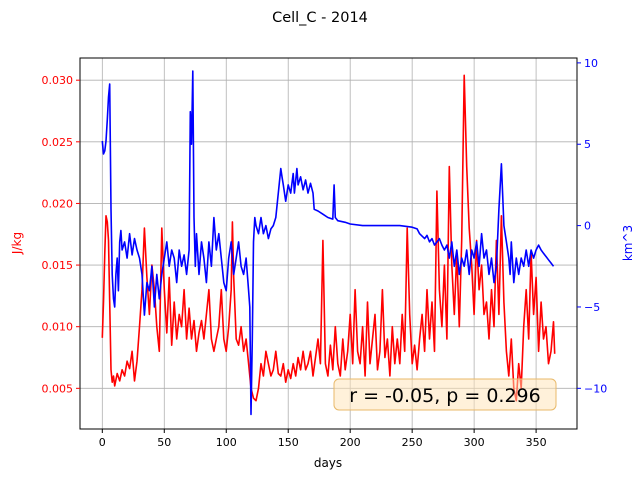 The image size is (640, 480). What do you see at coordinates (595, 388) in the screenshot?
I see `right-tick-label: −10` at bounding box center [595, 388].